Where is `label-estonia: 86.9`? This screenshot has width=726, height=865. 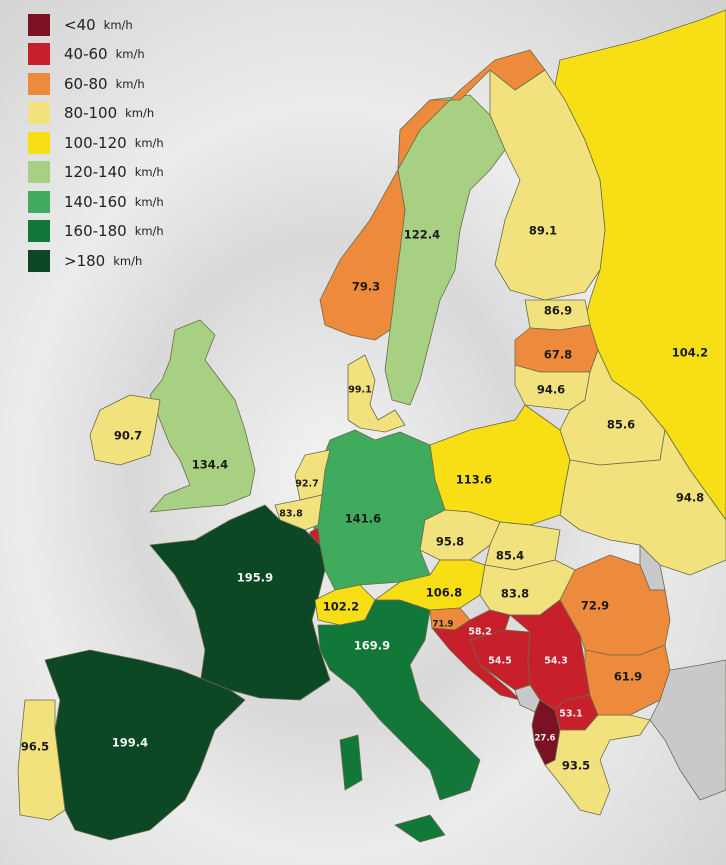
label-estonia: 86.9 is located at coordinates (558, 311).